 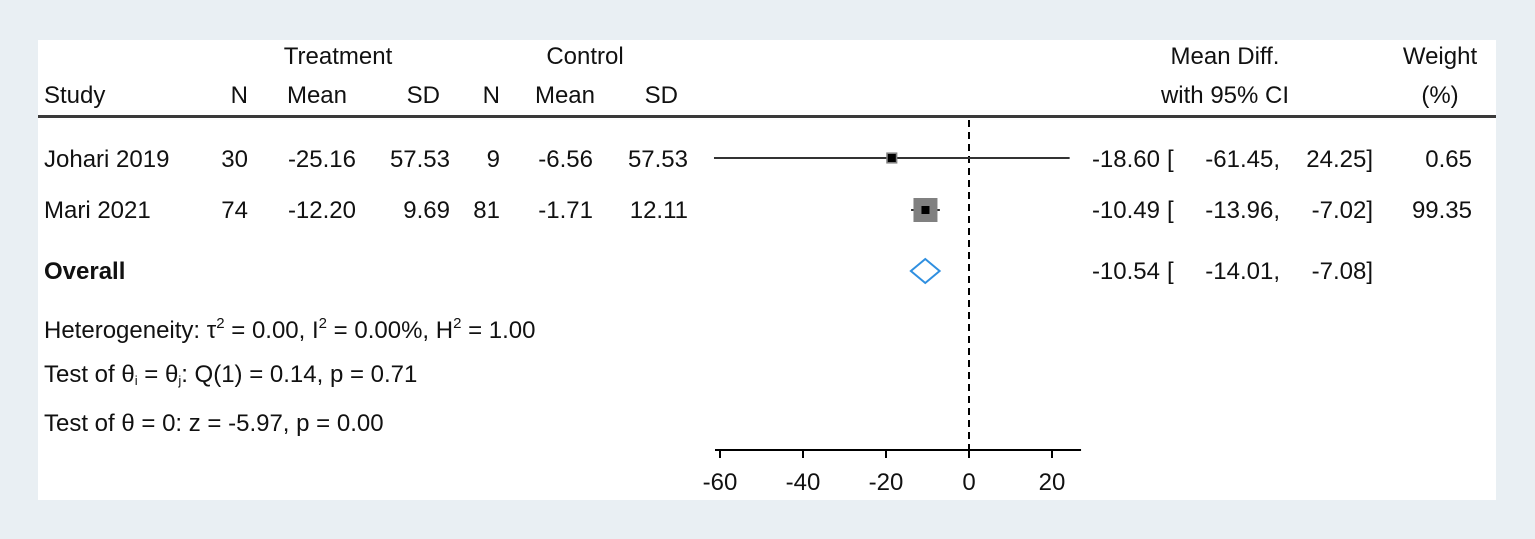 What do you see at coordinates (493, 159) in the screenshot?
I see `control-n: 9` at bounding box center [493, 159].